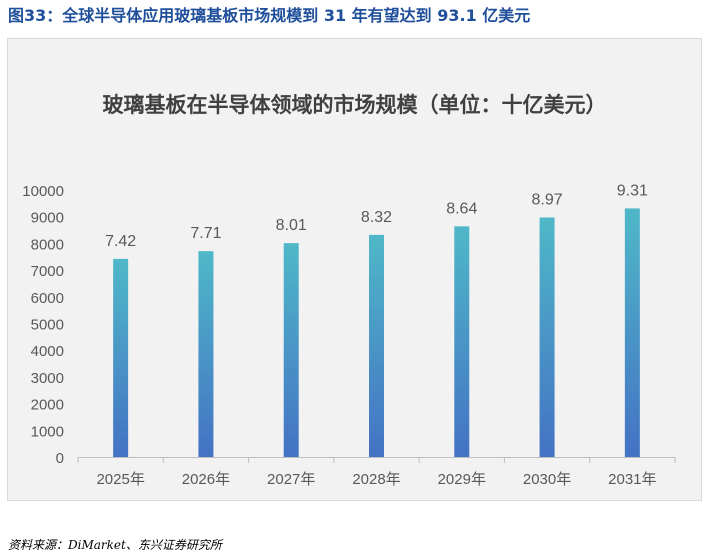 The width and height of the screenshot is (709, 555). What do you see at coordinates (47, 244) in the screenshot?
I see `y-tick-label: 8000` at bounding box center [47, 244].